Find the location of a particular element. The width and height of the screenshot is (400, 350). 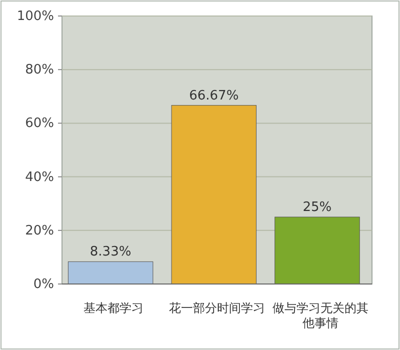

data-label: 8.33% is located at coordinates (111, 252).